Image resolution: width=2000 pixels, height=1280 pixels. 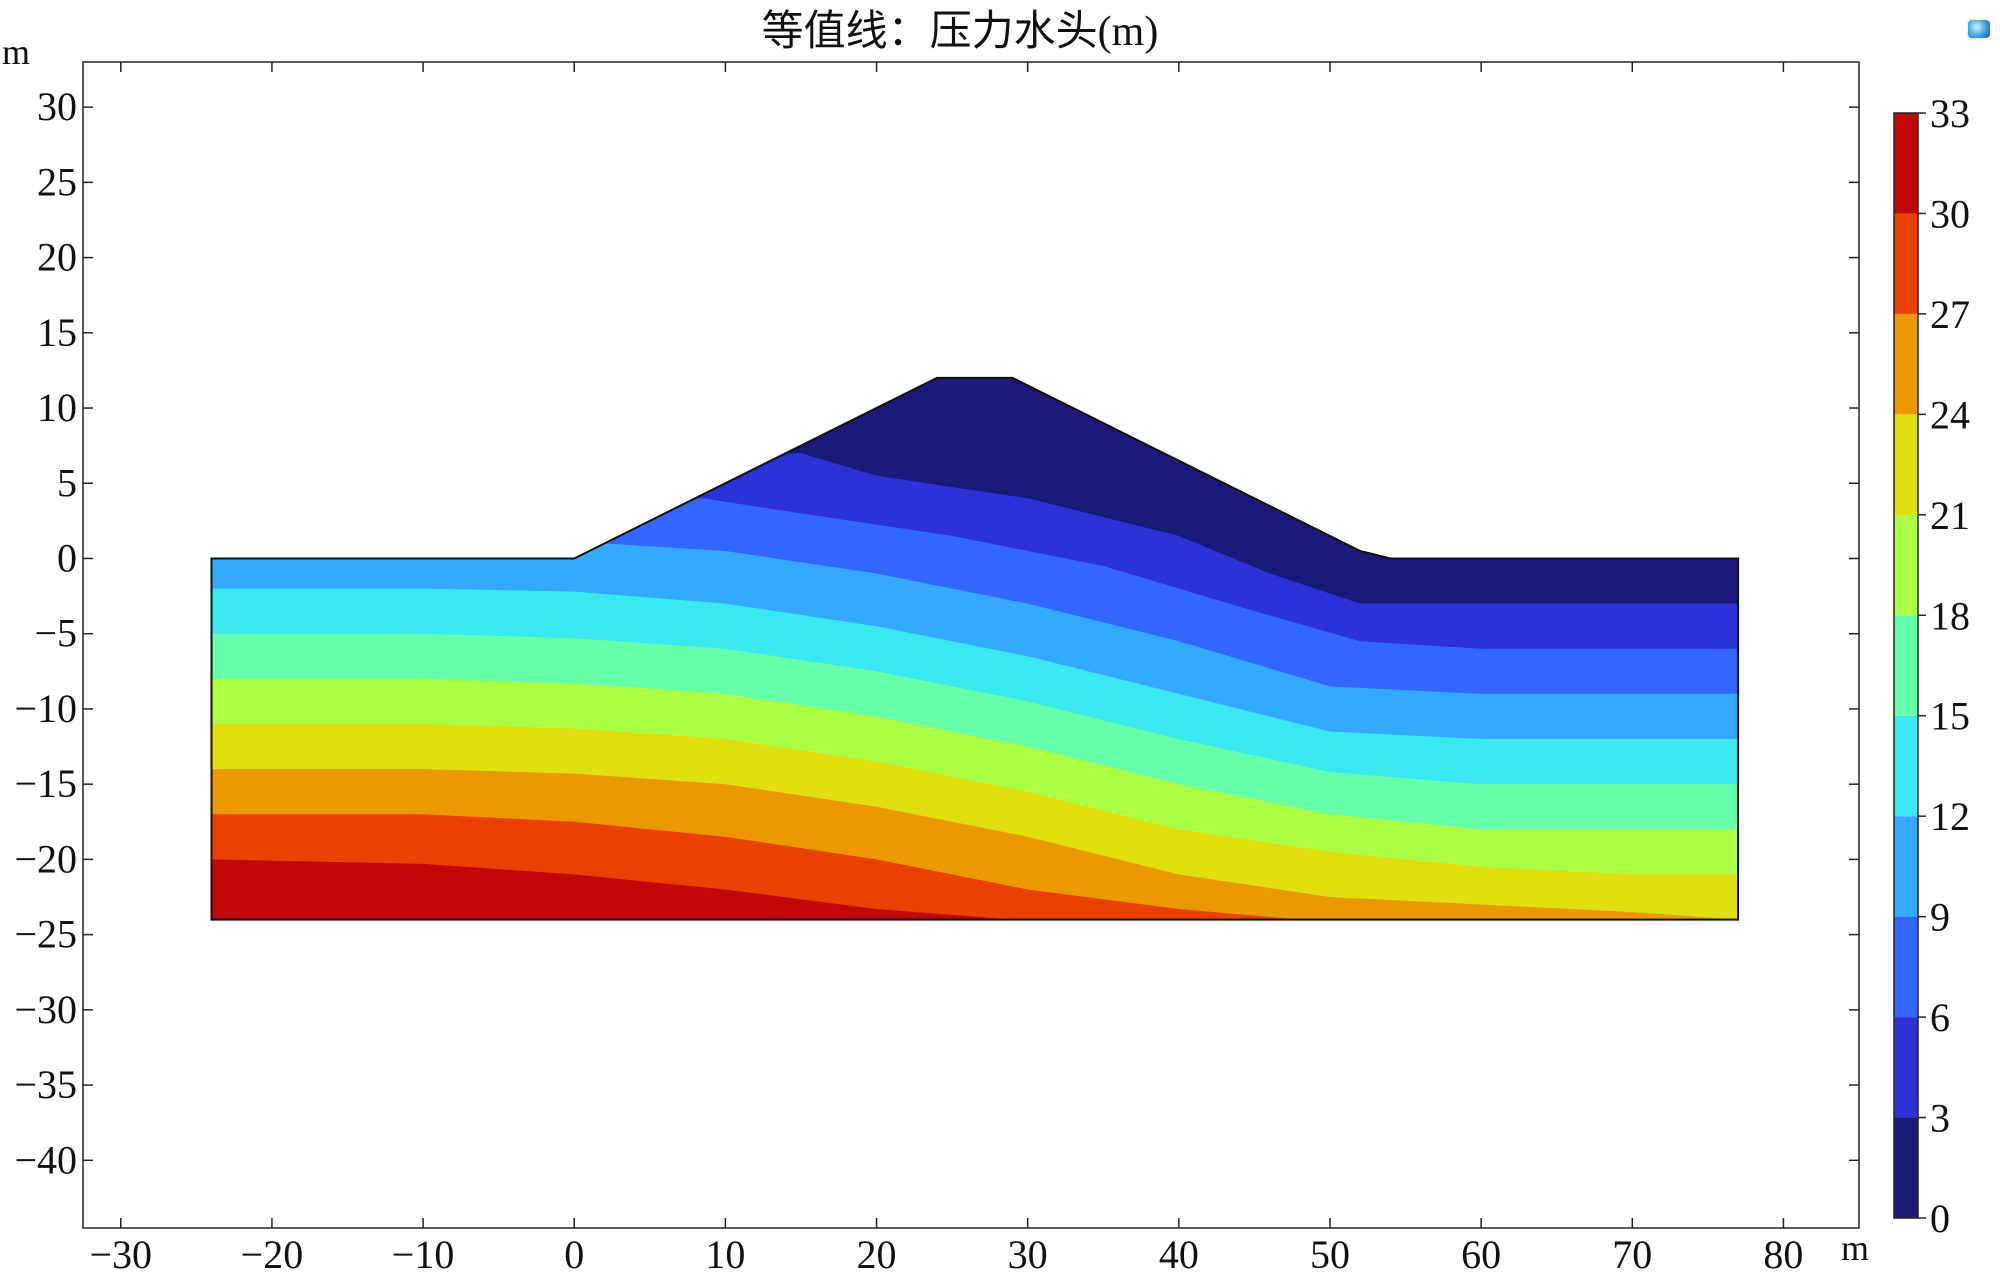 What do you see at coordinates (574, 1254) in the screenshot?
I see `x-tick-label: 0` at bounding box center [574, 1254].